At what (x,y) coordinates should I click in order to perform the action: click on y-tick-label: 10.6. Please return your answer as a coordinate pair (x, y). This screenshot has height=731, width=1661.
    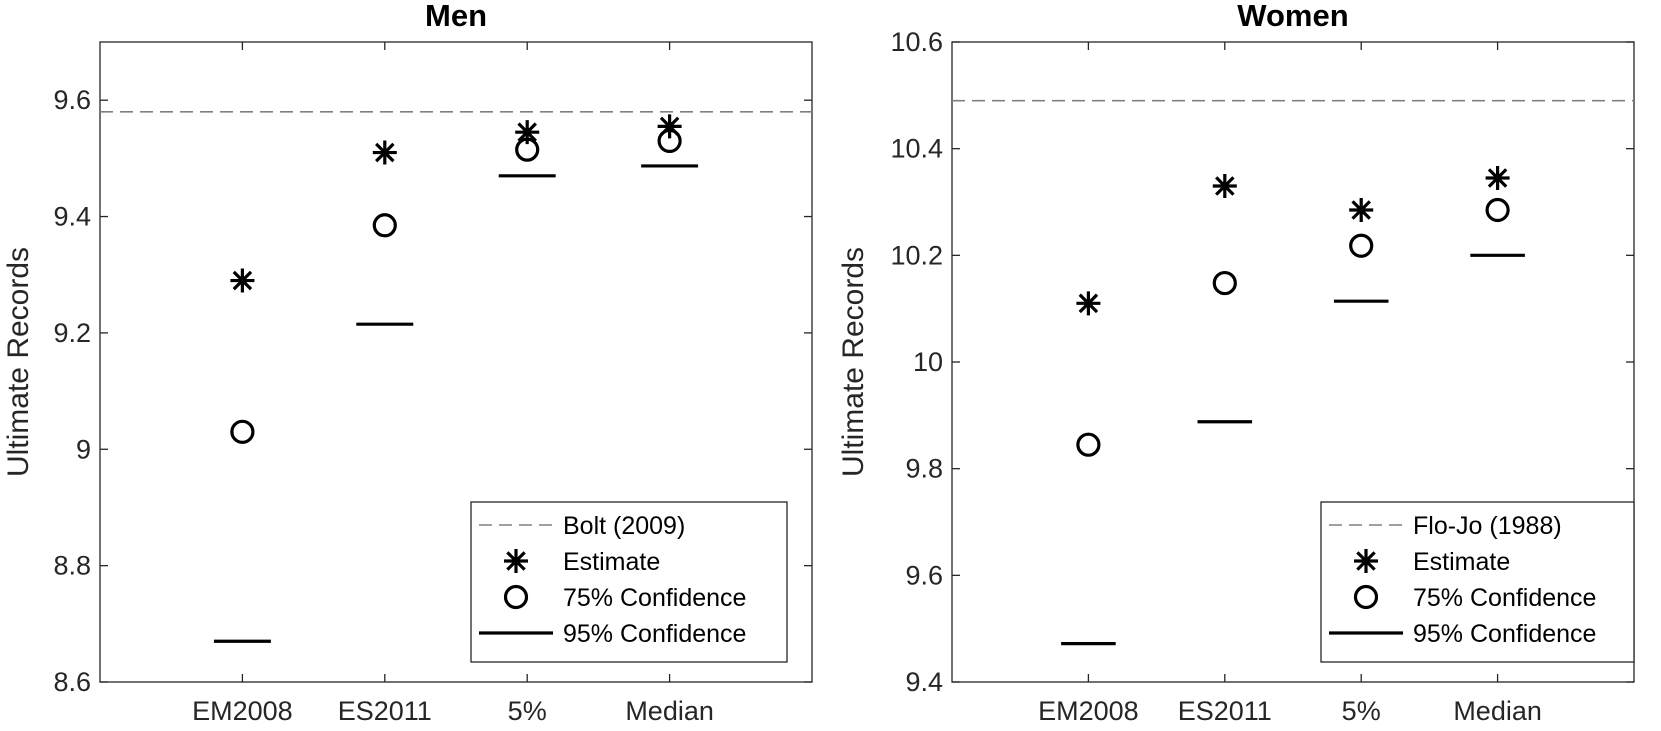
    Looking at the image, I should click on (916, 42).